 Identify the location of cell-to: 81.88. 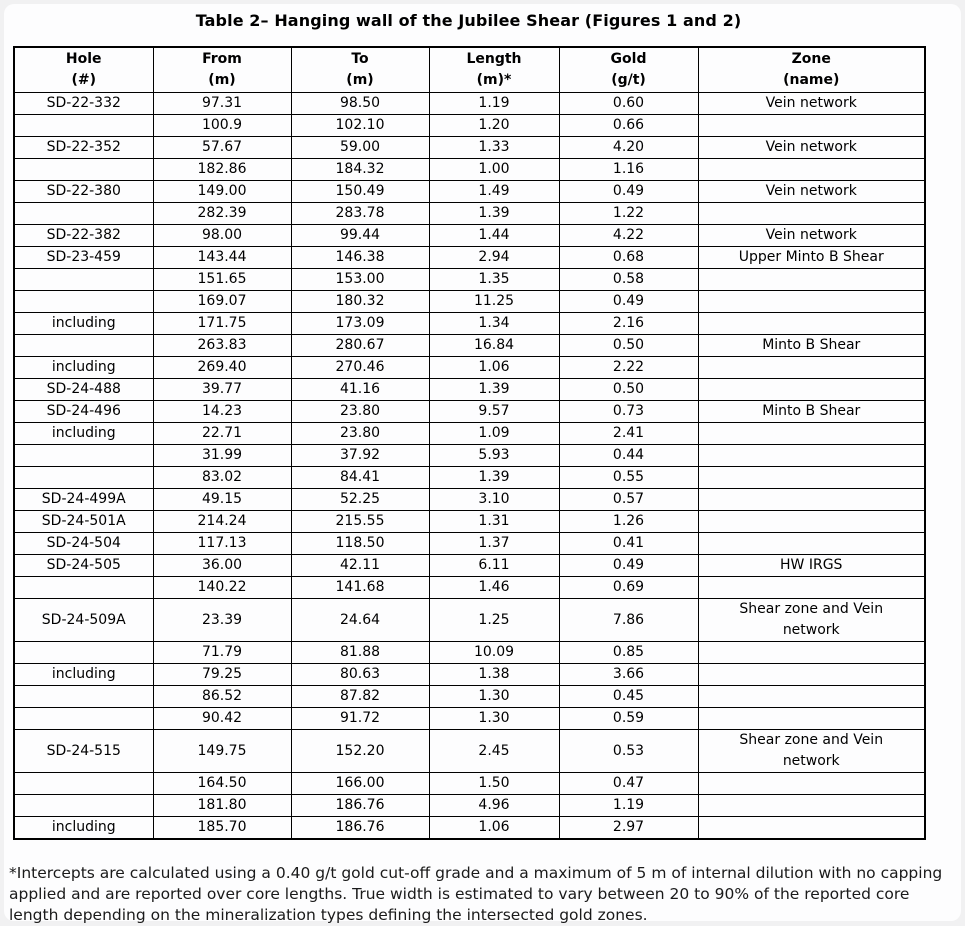
(360, 652).